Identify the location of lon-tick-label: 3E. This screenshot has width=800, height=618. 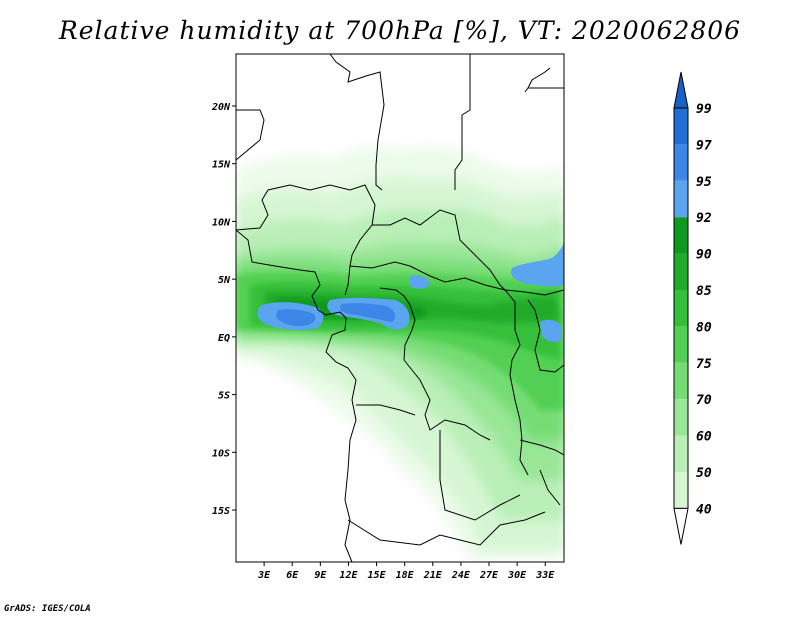
(264, 575).